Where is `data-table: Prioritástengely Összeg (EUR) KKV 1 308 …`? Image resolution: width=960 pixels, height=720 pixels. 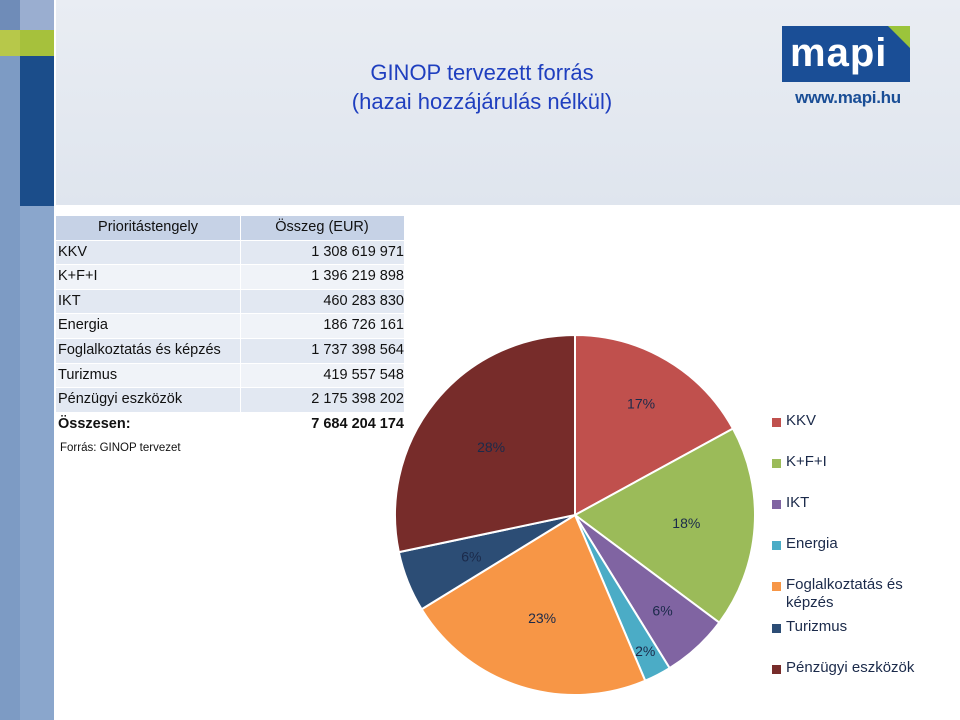
data-table: Prioritástengely Összeg (EUR) KKV 1 308 … is located at coordinates (230, 327).